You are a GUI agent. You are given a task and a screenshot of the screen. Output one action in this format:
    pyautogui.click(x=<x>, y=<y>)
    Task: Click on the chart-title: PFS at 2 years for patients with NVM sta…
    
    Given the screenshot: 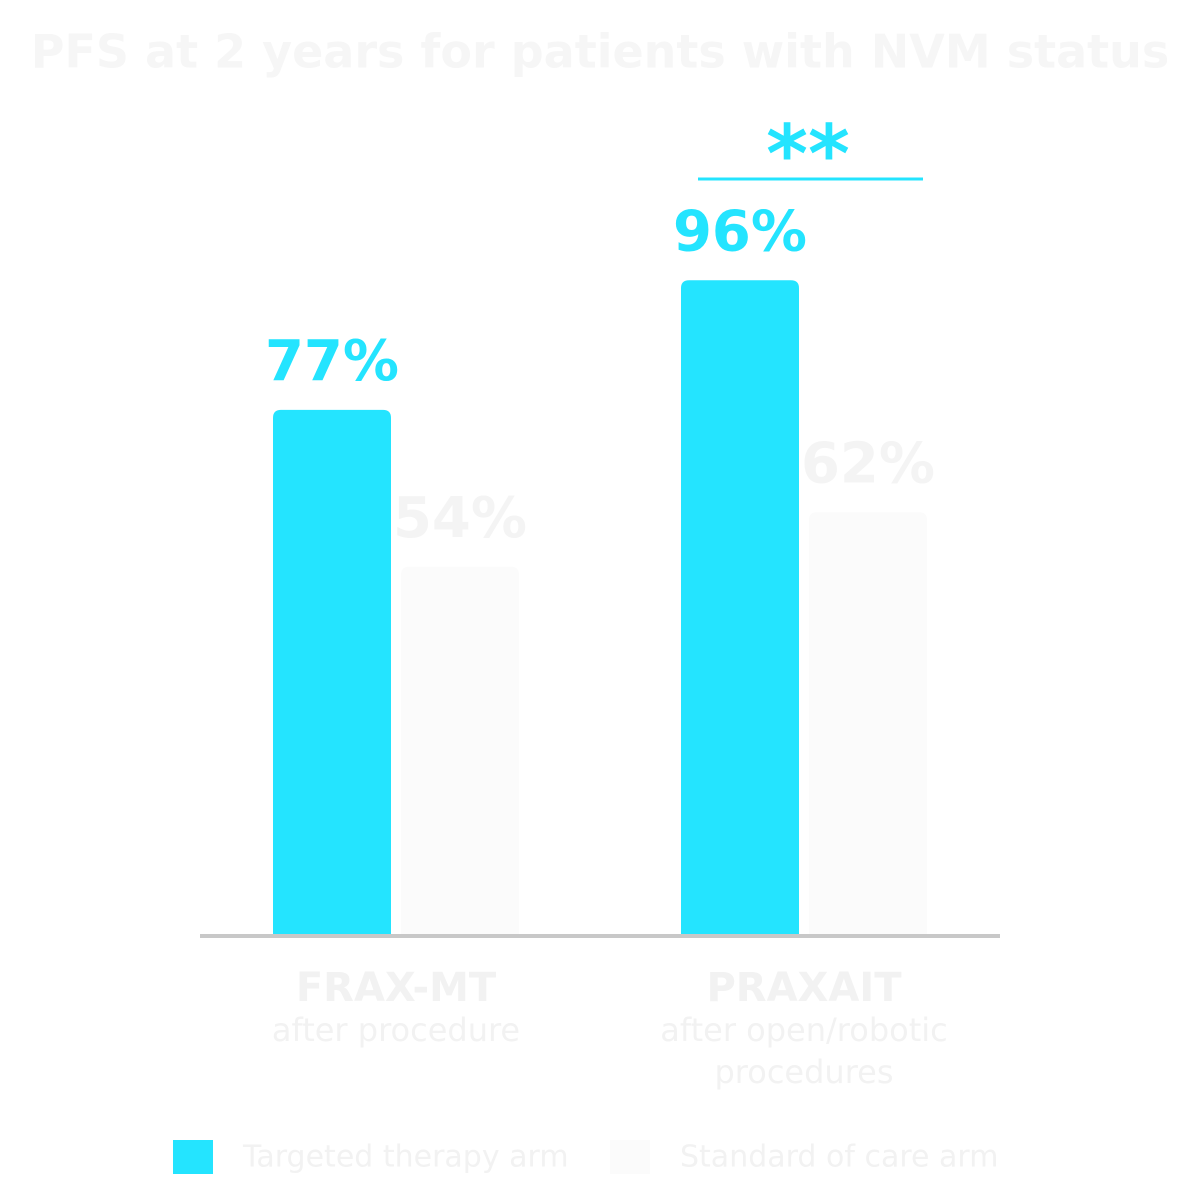 What is the action you would take?
    pyautogui.click(x=600, y=52)
    